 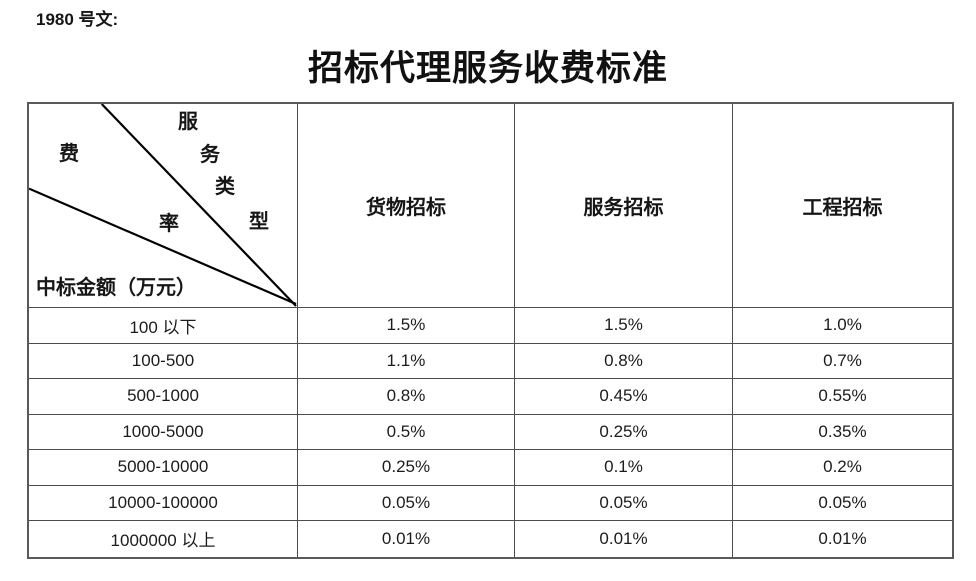 What do you see at coordinates (163, 361) in the screenshot?
I see `row-amount-range: 100-500` at bounding box center [163, 361].